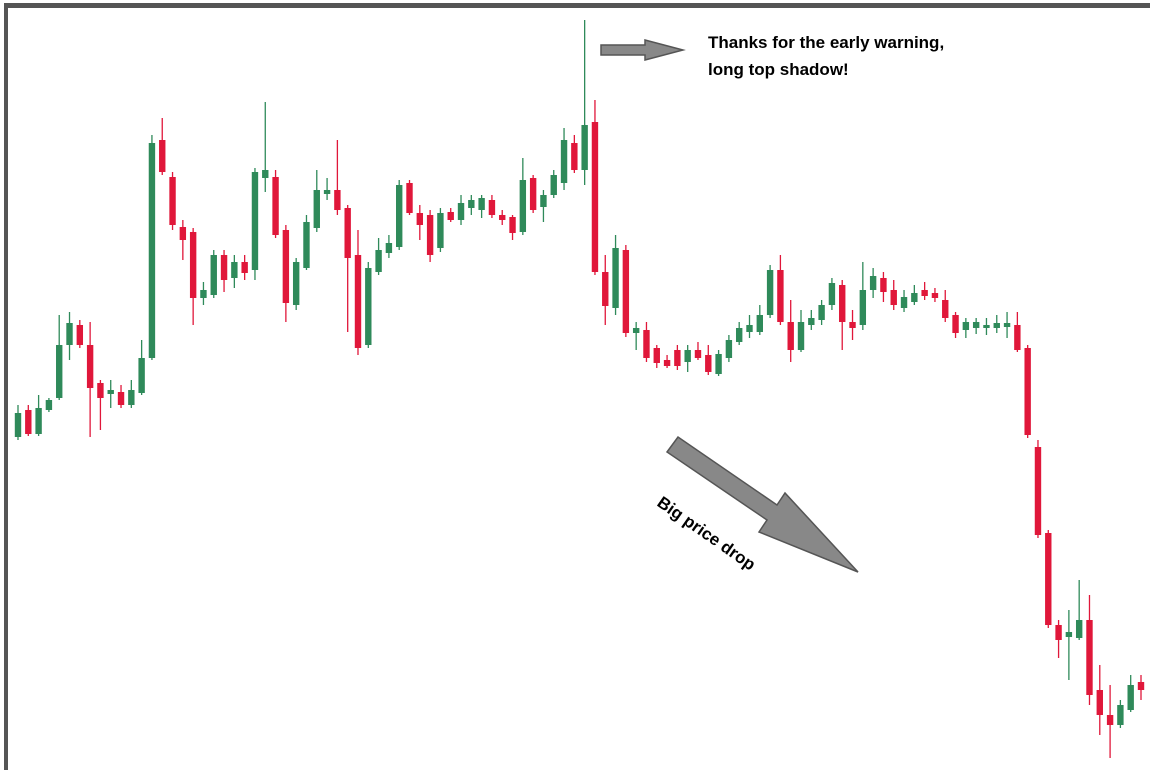 The image size is (1150, 770). I want to click on arrow-small, so click(643, 50).